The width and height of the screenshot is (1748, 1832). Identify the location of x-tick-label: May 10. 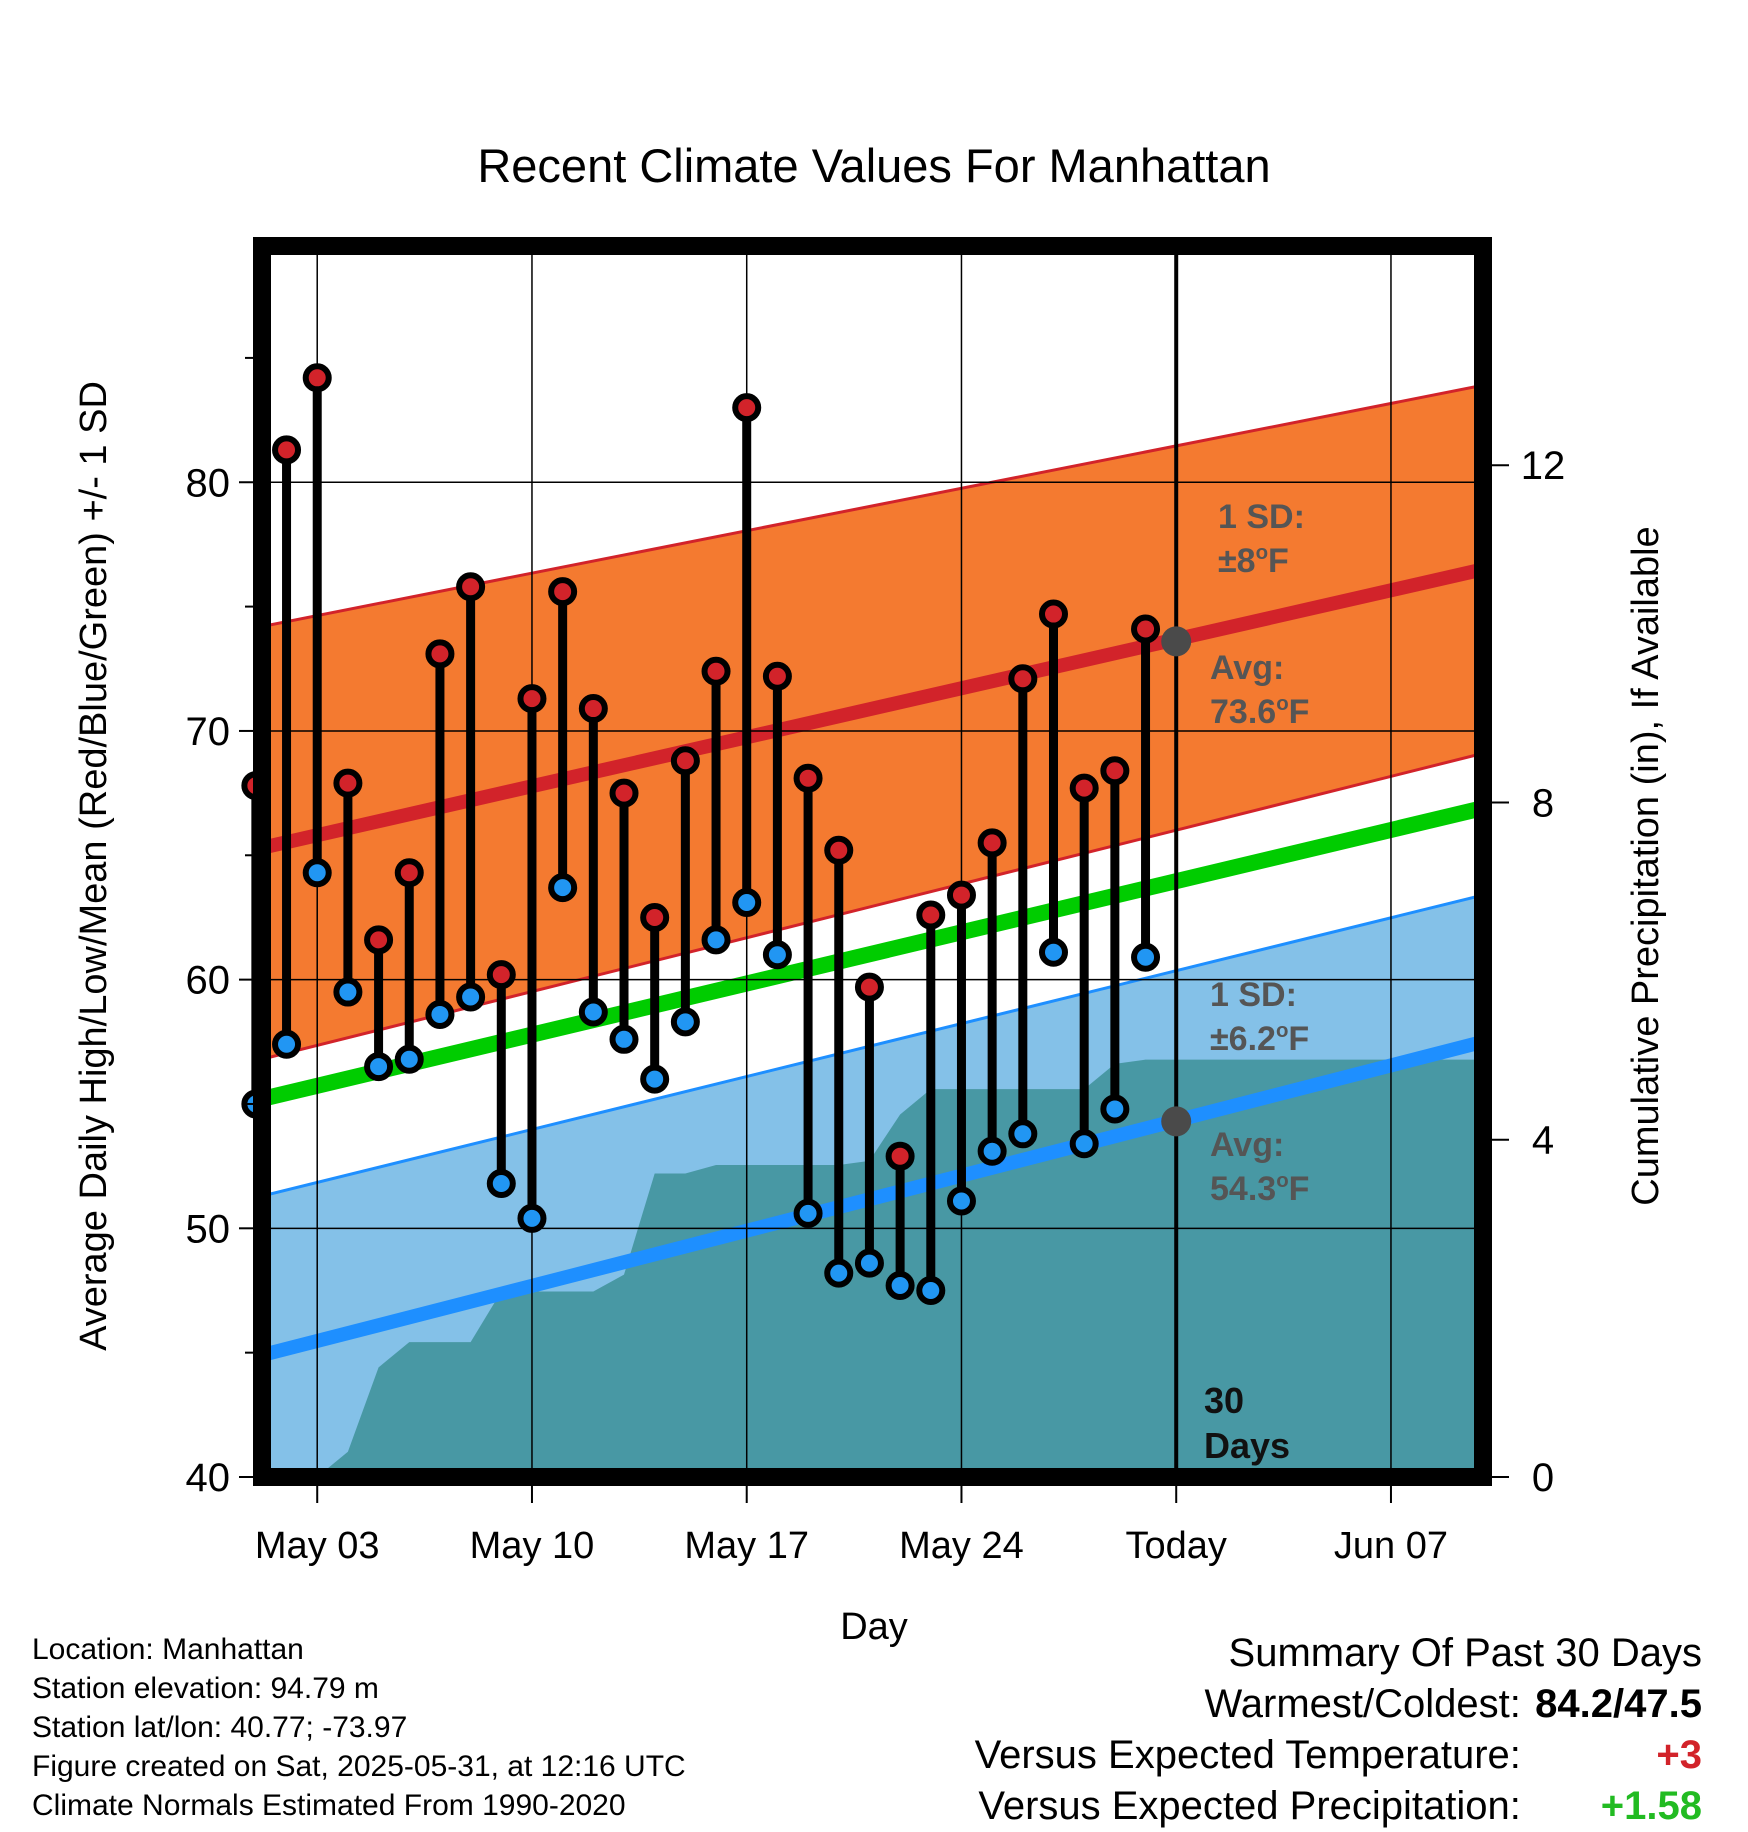
(532, 1546).